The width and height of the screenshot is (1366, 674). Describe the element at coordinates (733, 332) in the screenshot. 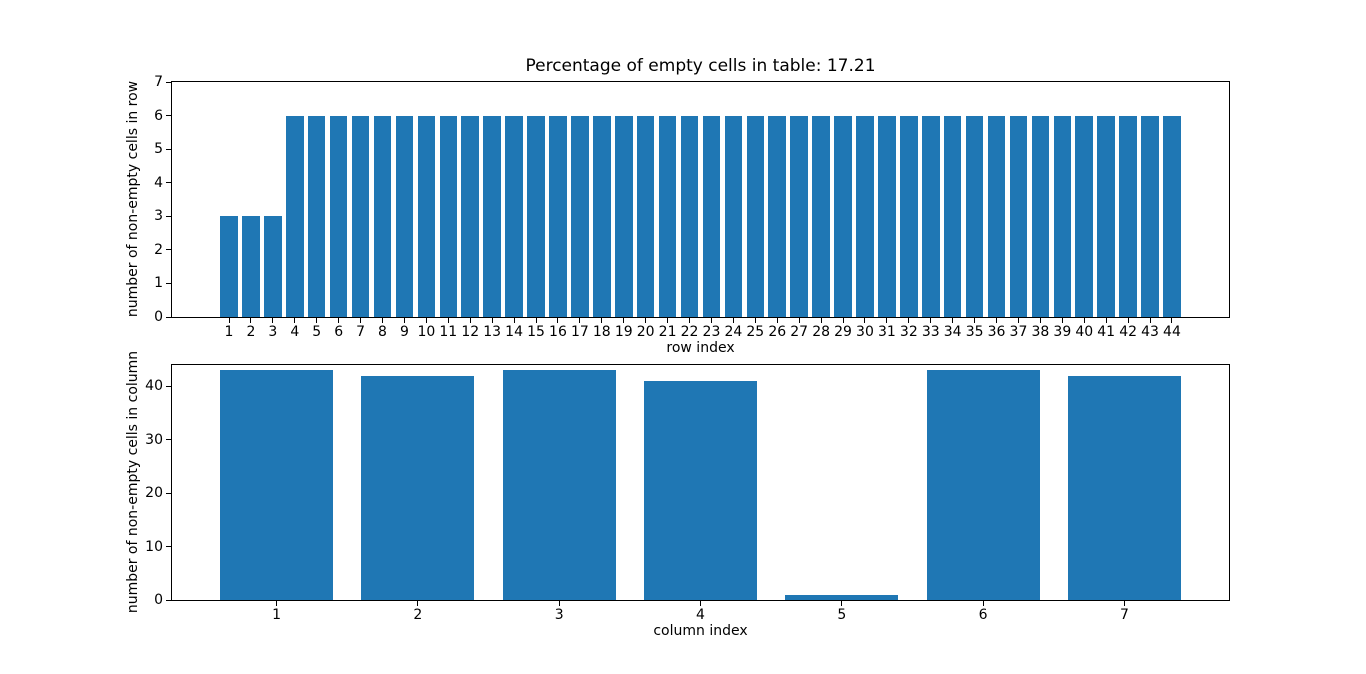

I see `x-tick-label: 24` at that location.